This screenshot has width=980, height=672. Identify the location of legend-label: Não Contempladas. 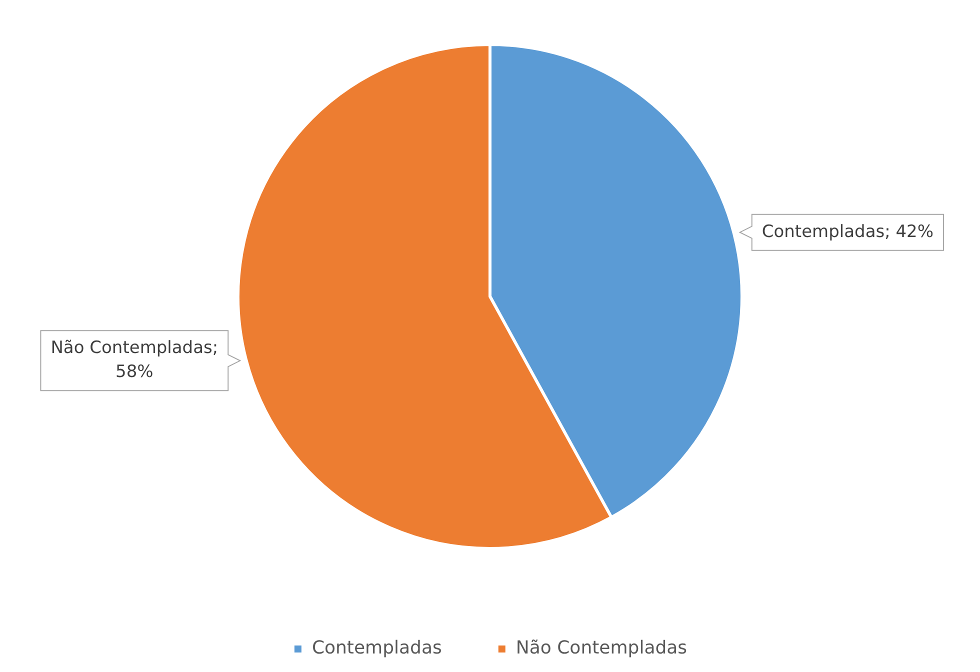
(602, 648).